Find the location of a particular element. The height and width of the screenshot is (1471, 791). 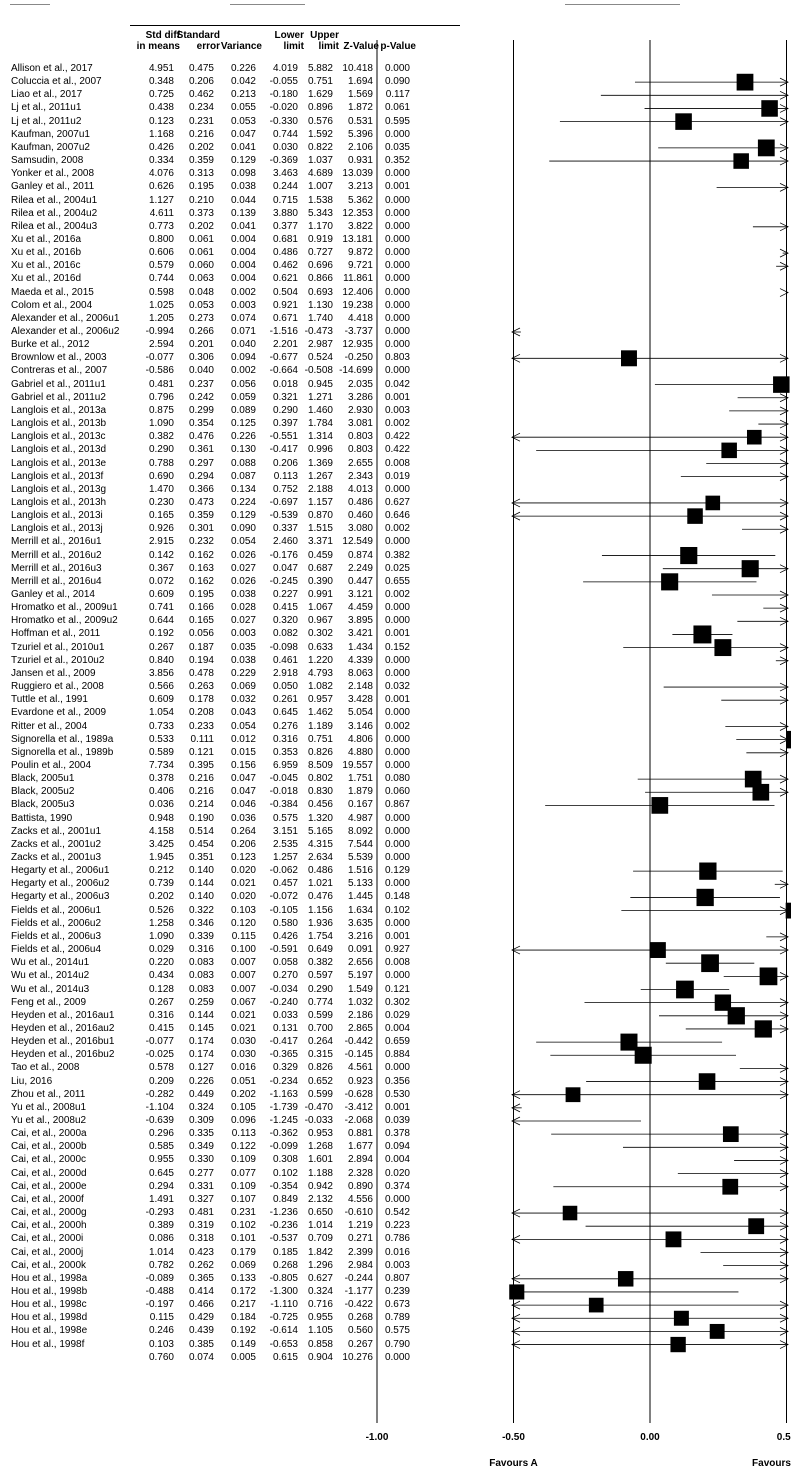

cell-var: 0.090 is located at coordinates (243, 529).